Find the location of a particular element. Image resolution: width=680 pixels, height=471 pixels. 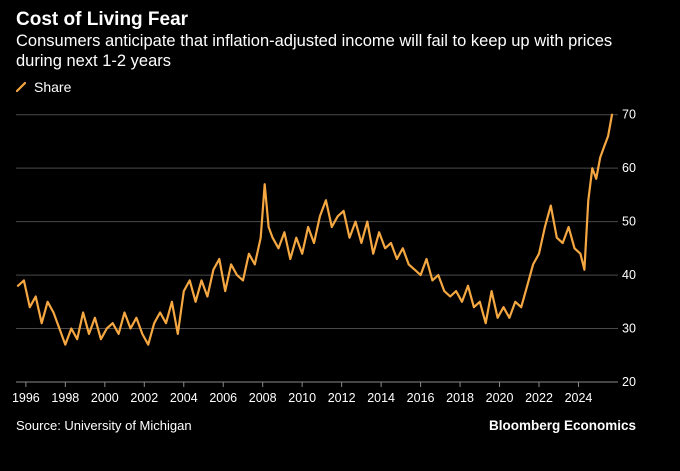

x-tick-label: 1996 is located at coordinates (26, 398).